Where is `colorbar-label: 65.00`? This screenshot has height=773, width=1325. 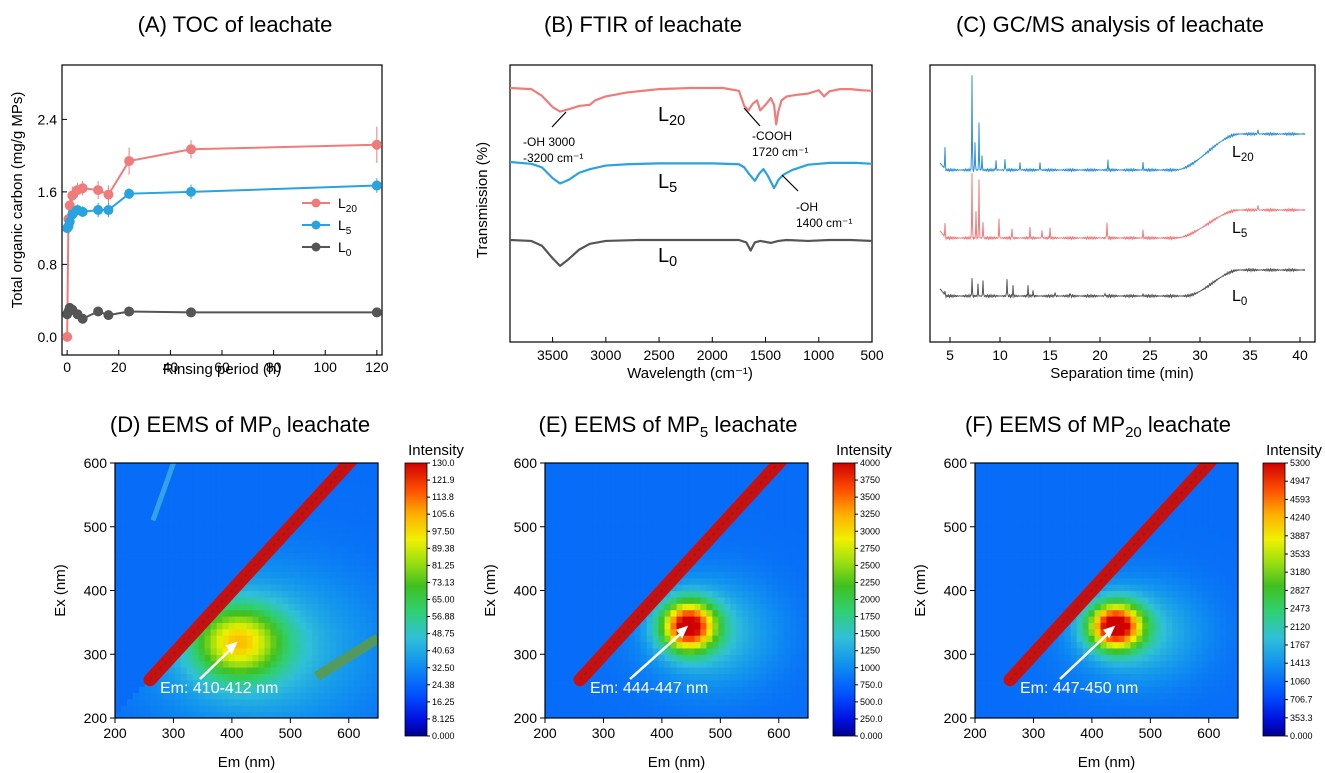 colorbar-label: 65.00 is located at coordinates (443, 600).